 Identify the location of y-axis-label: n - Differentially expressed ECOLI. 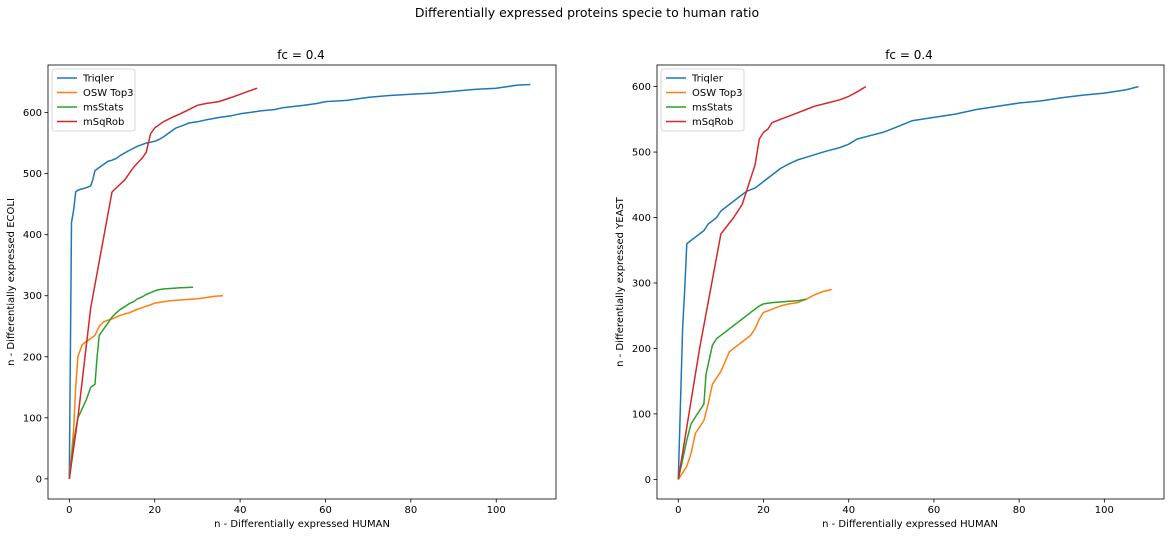
(11, 282).